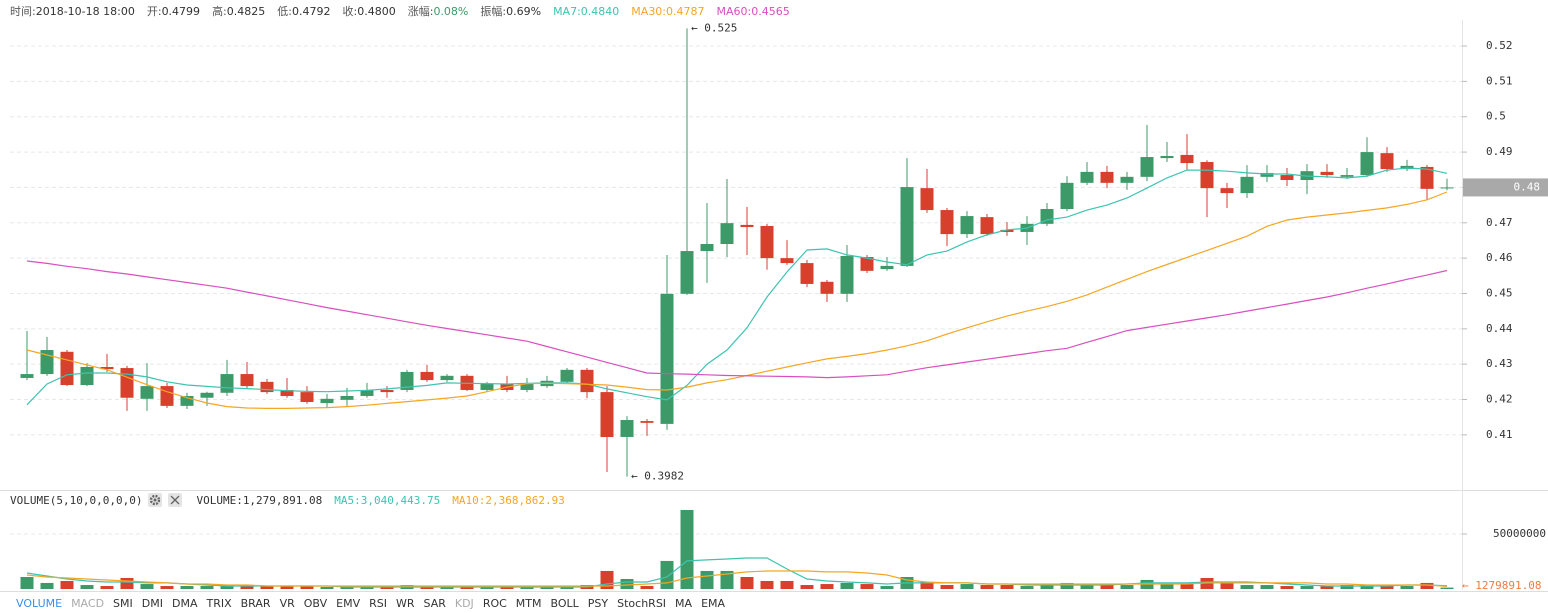  I want to click on settings-button, so click(155, 500).